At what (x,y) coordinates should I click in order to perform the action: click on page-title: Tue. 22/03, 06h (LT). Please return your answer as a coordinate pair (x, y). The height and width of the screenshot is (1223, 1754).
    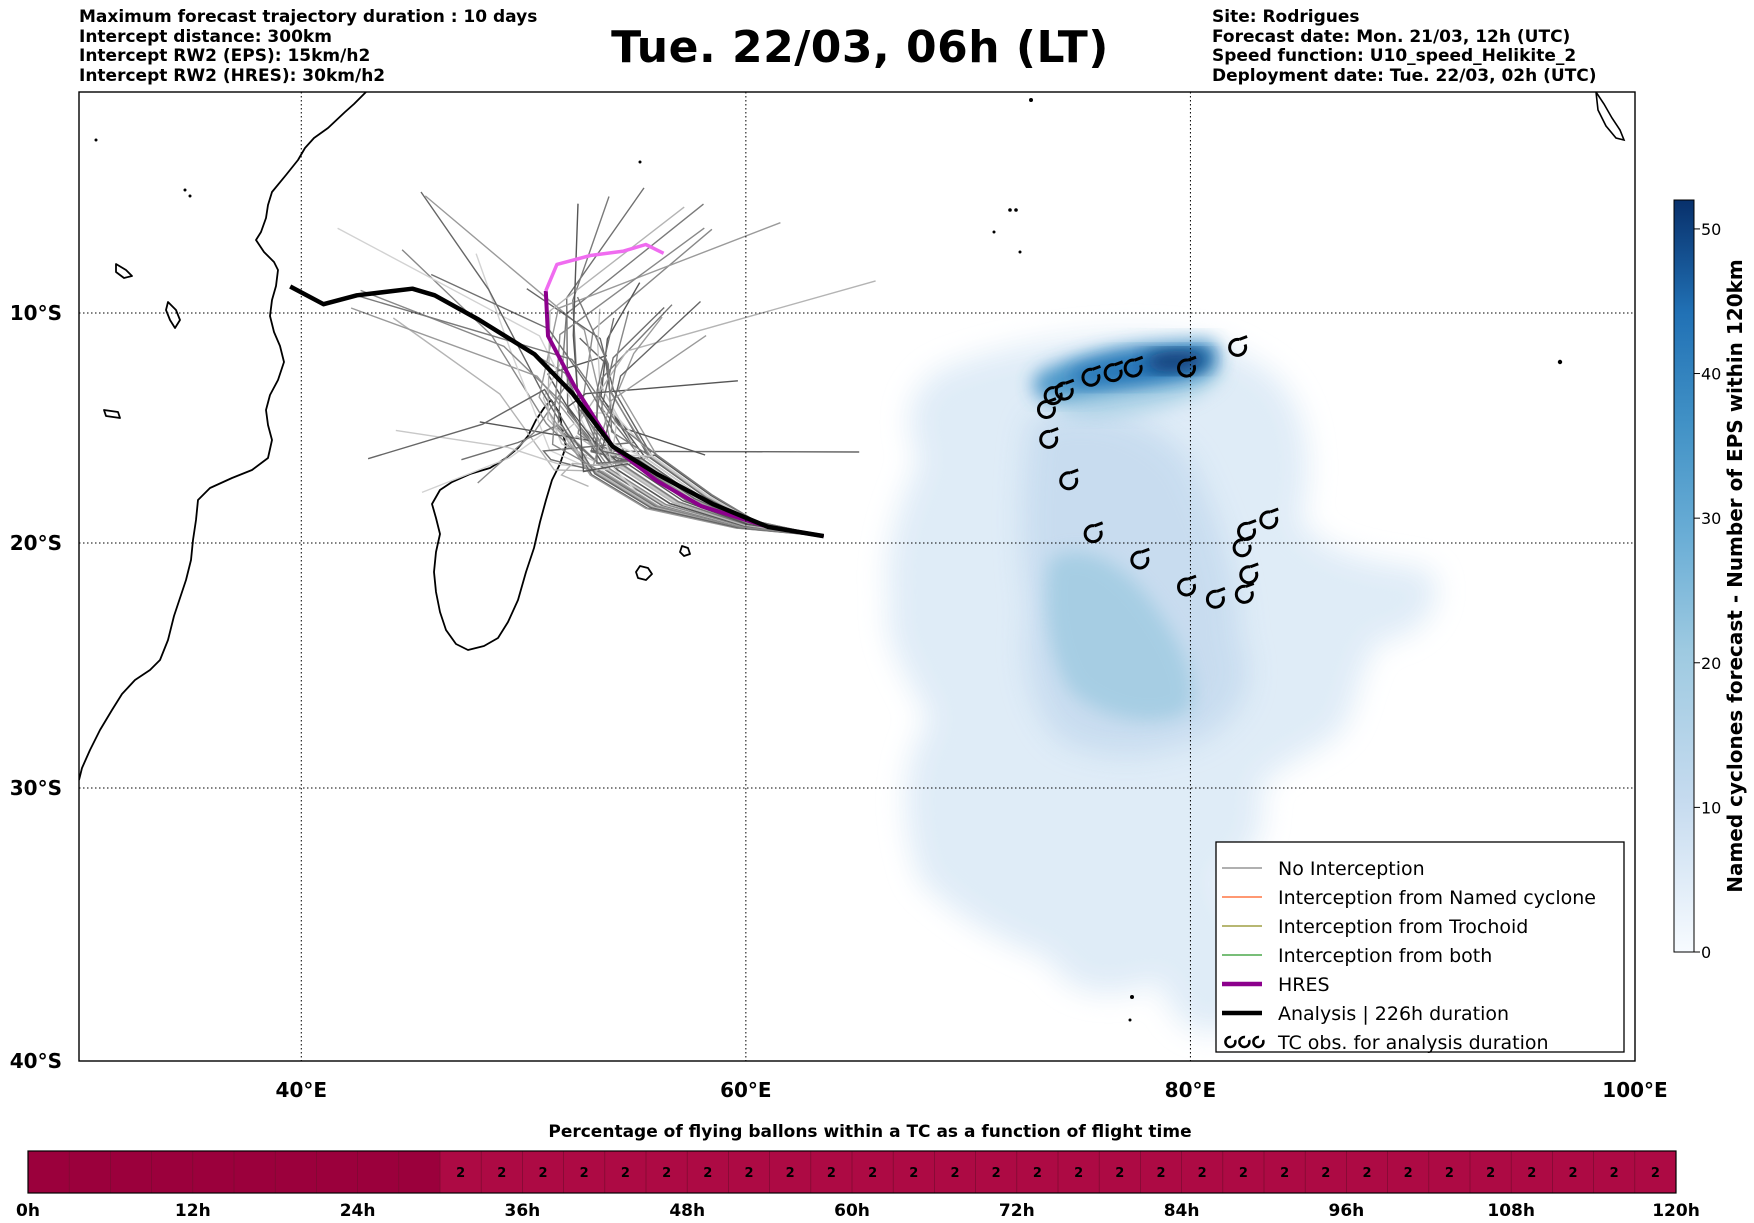
    Looking at the image, I should click on (860, 47).